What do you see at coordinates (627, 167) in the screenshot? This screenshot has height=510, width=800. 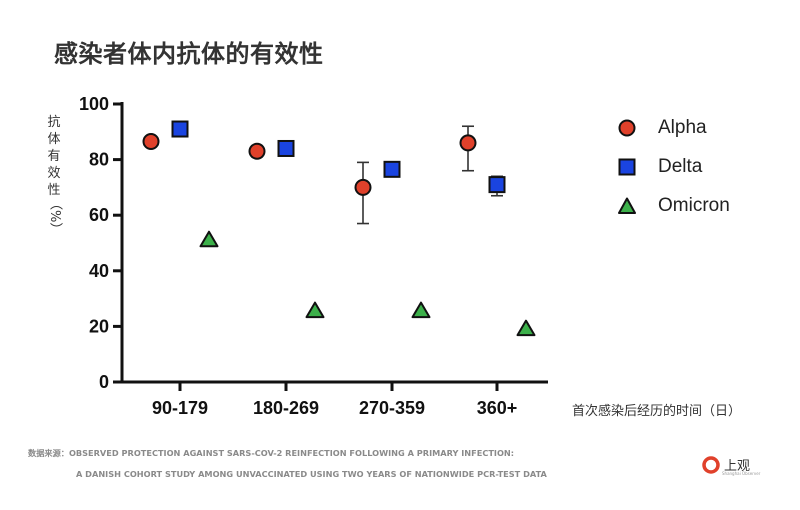 I see `square-marker-icon` at bounding box center [627, 167].